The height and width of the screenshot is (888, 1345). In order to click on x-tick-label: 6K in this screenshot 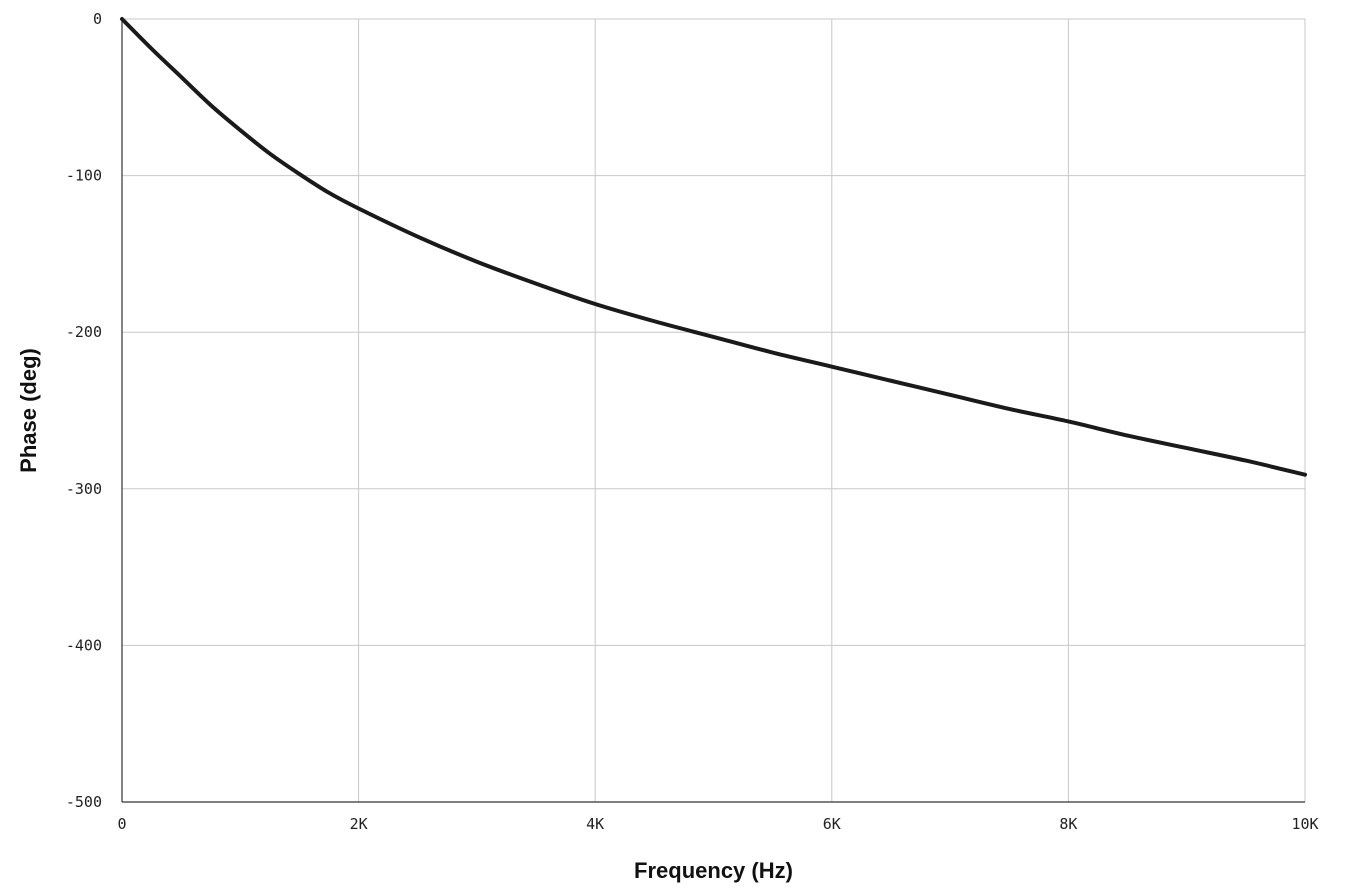, I will do `click(832, 824)`.